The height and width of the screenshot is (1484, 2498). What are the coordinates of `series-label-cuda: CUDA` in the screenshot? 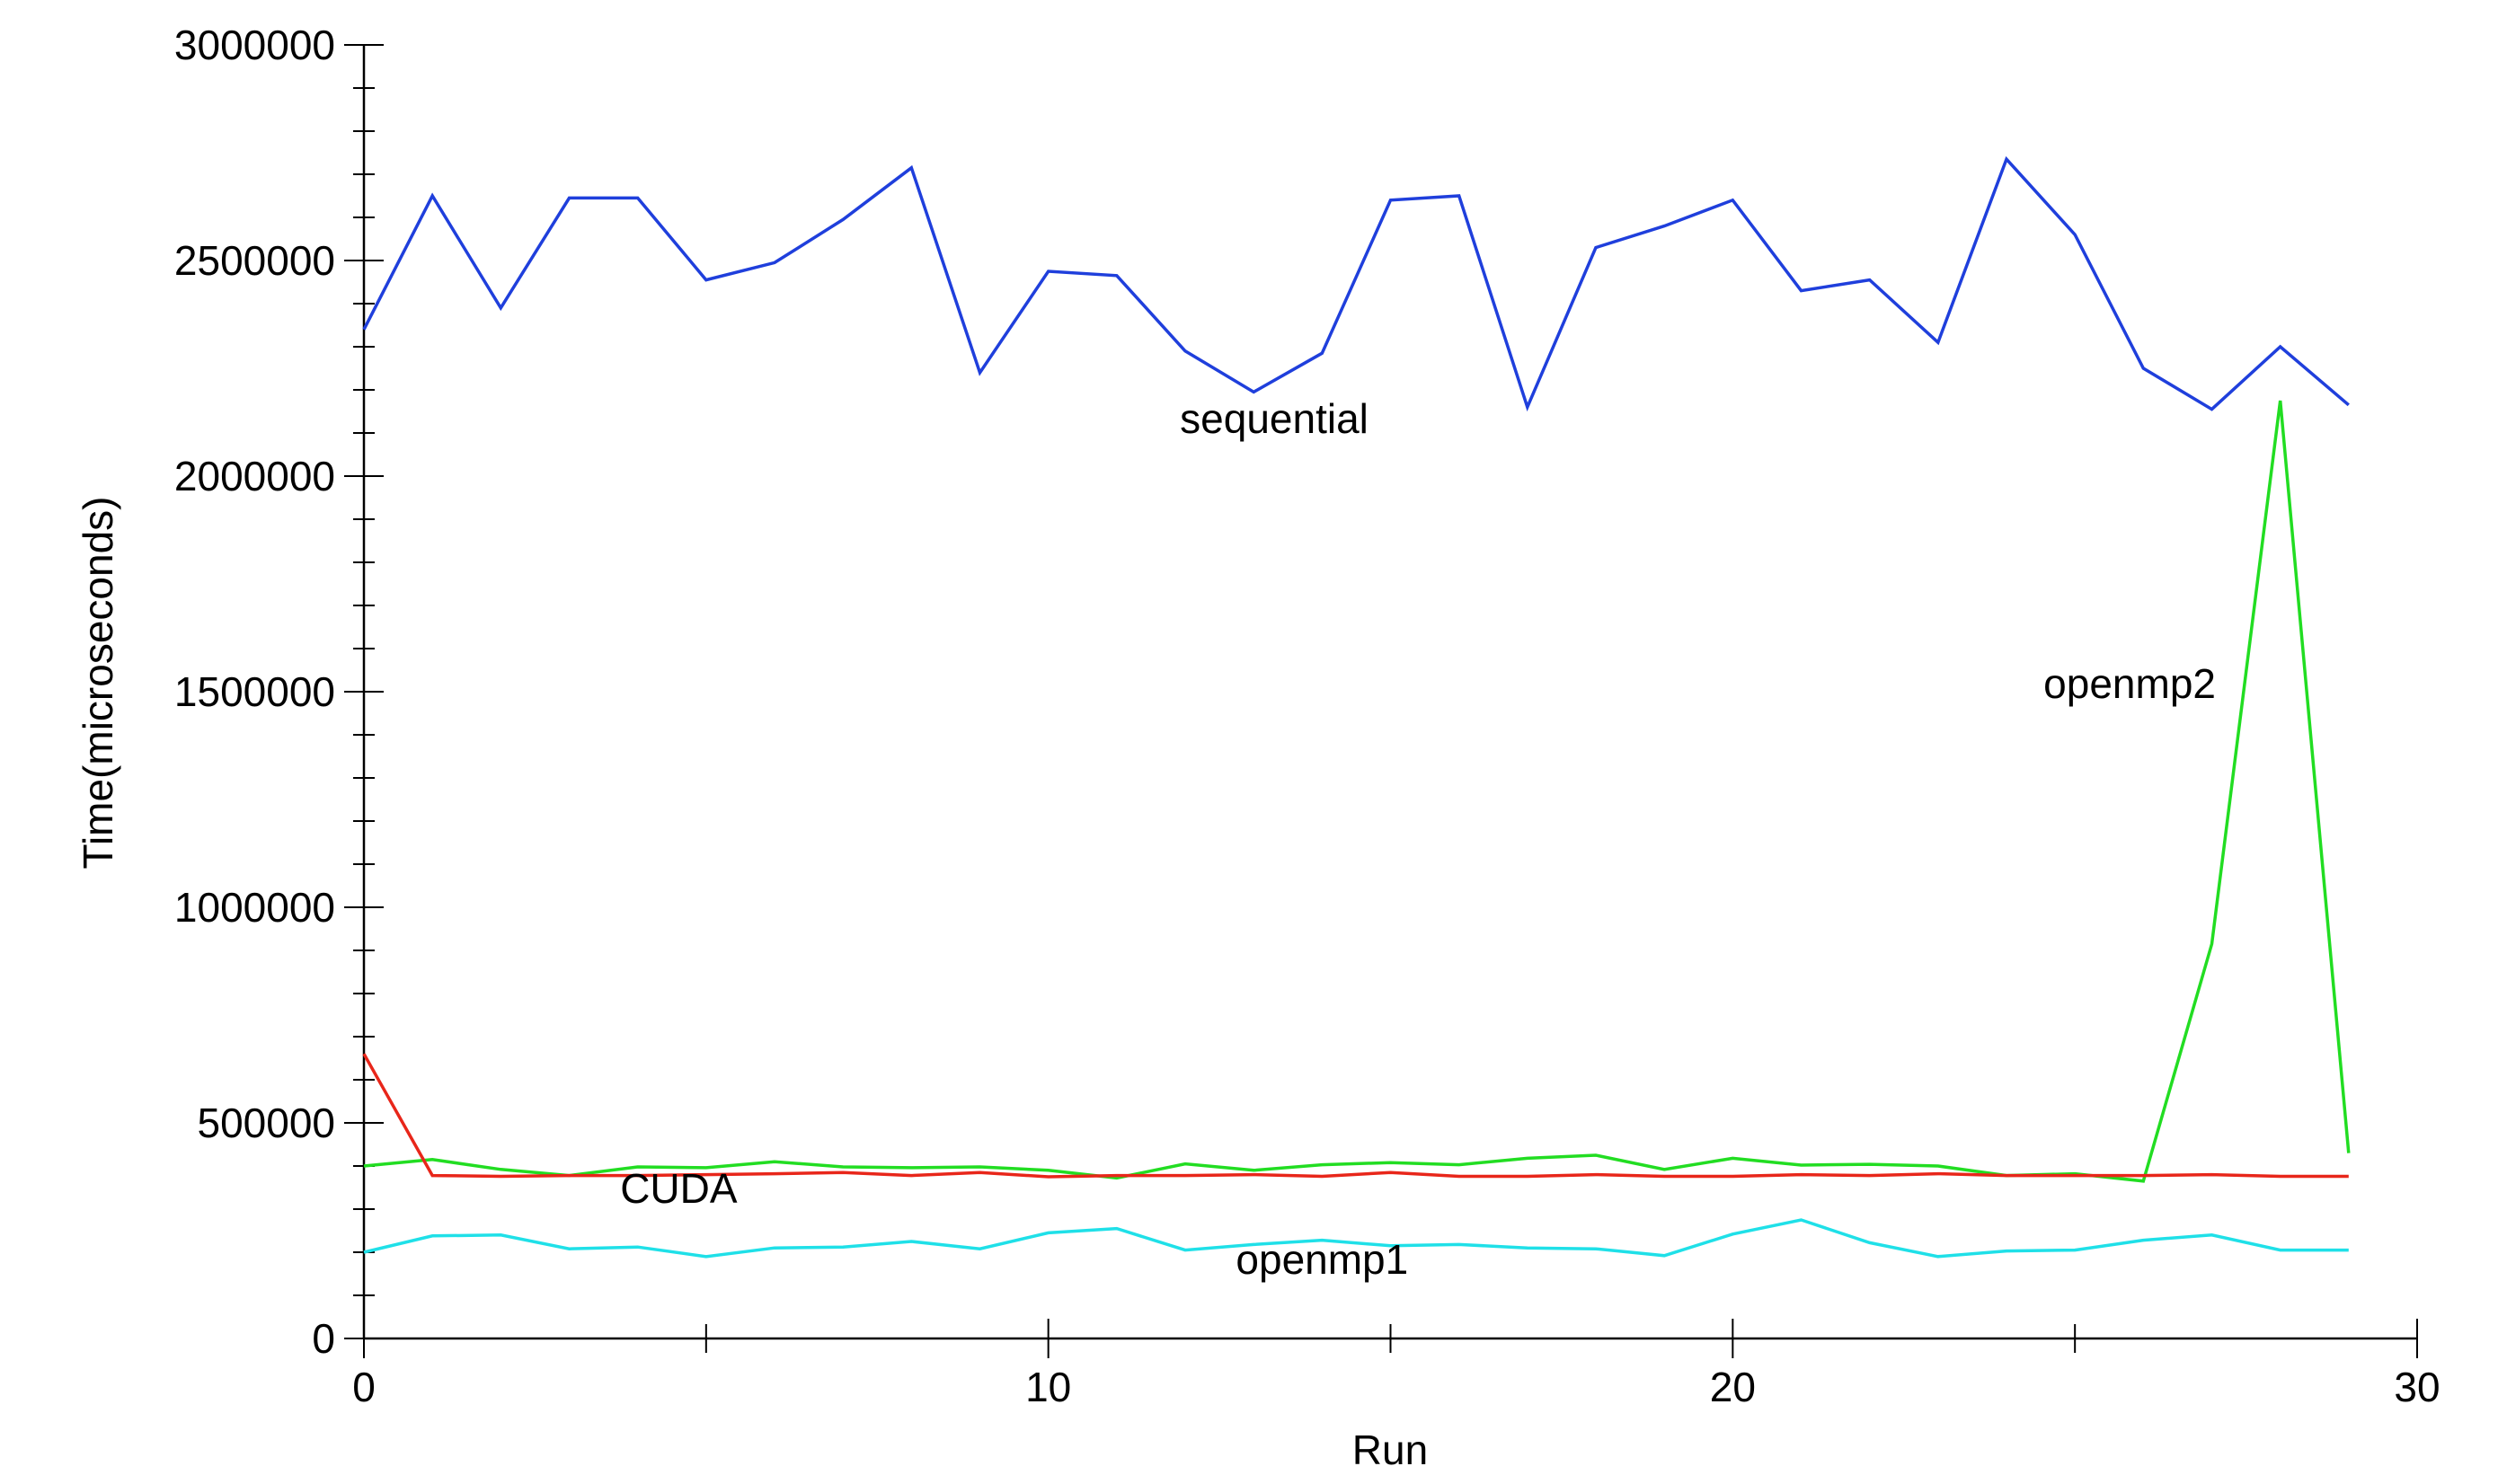 It's located at (679, 1189).